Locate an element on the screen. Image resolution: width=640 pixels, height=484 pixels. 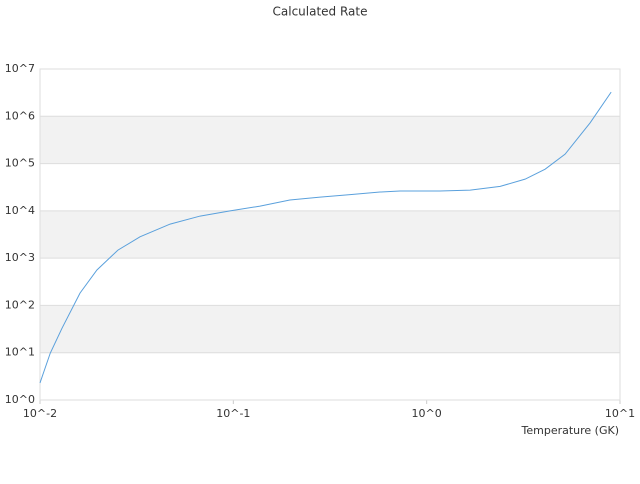
x-tick-label: 10^-1 is located at coordinates (233, 413).